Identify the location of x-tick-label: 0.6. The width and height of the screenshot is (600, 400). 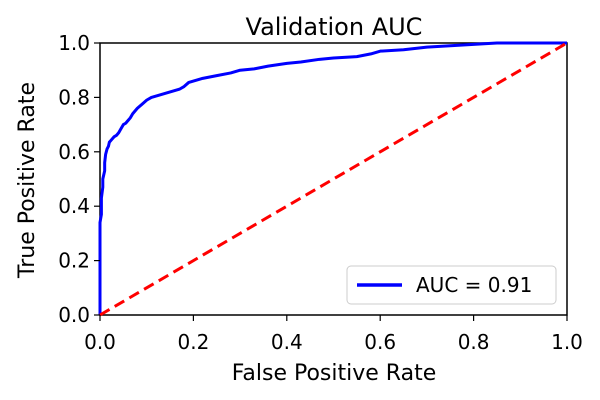
(380, 342).